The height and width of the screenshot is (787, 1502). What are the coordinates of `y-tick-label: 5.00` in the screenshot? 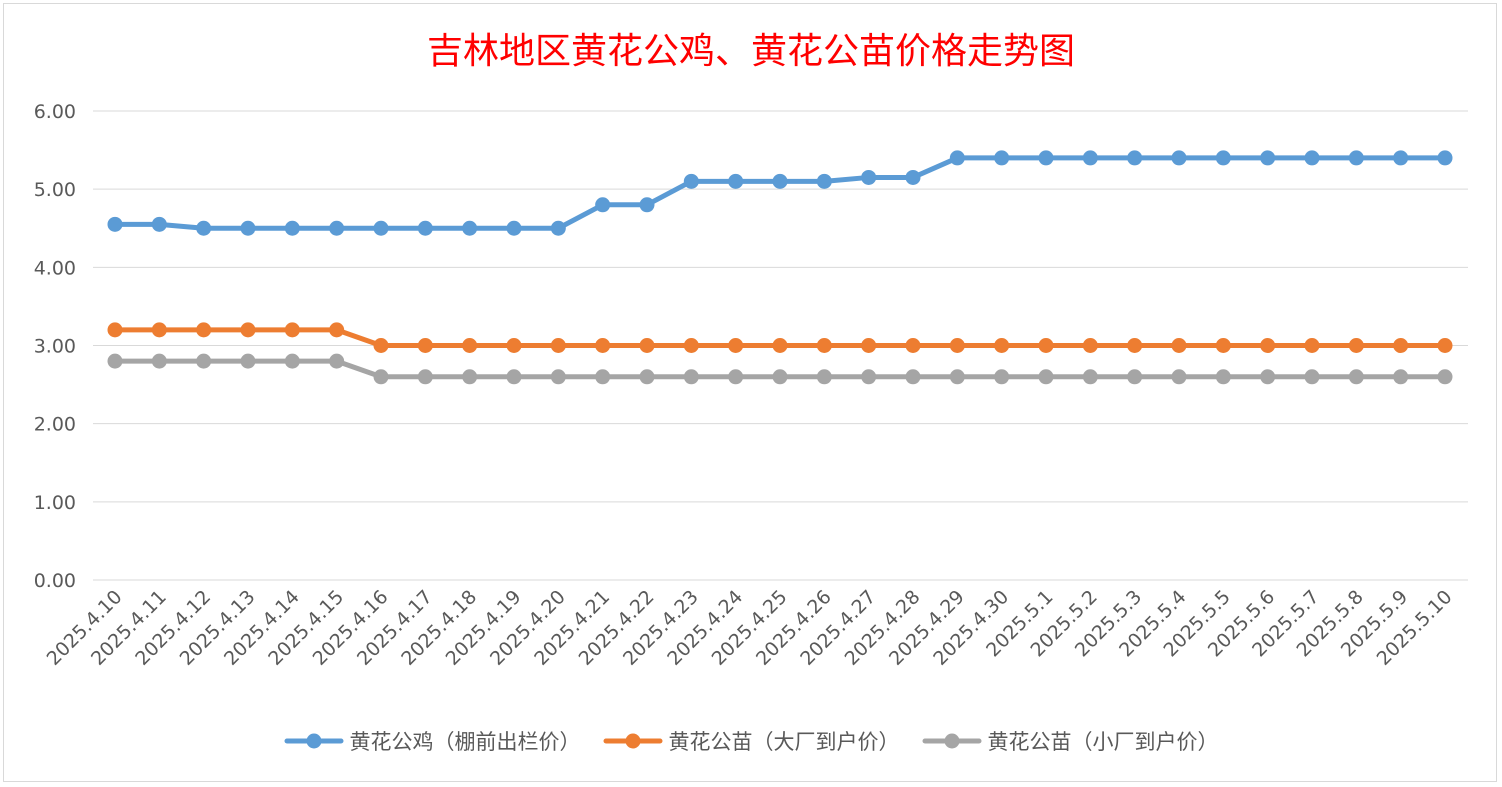 It's located at (55, 190).